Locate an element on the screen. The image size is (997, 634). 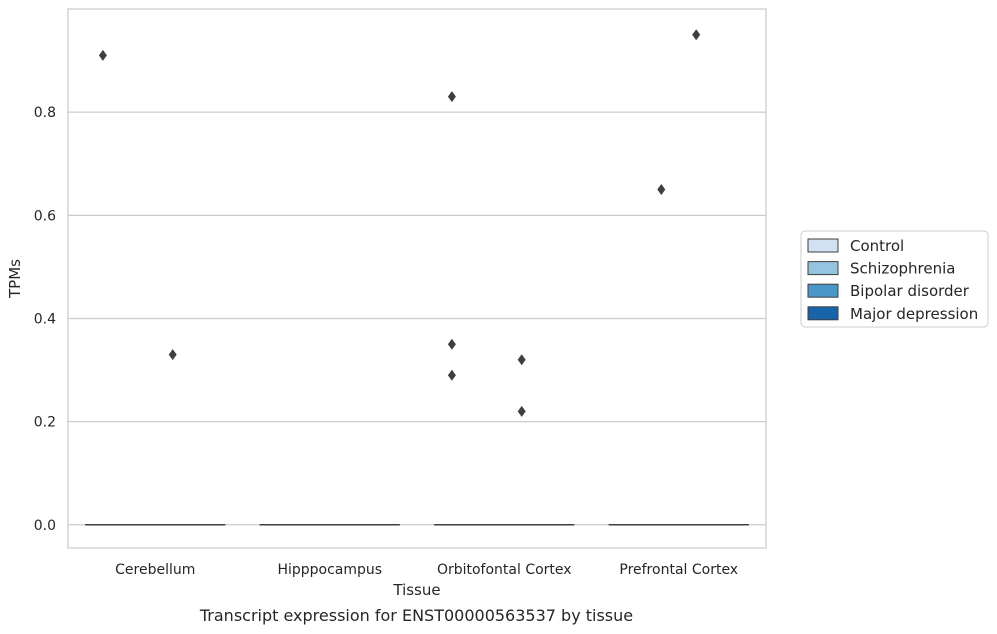
legend-label: Control is located at coordinates (877, 246).